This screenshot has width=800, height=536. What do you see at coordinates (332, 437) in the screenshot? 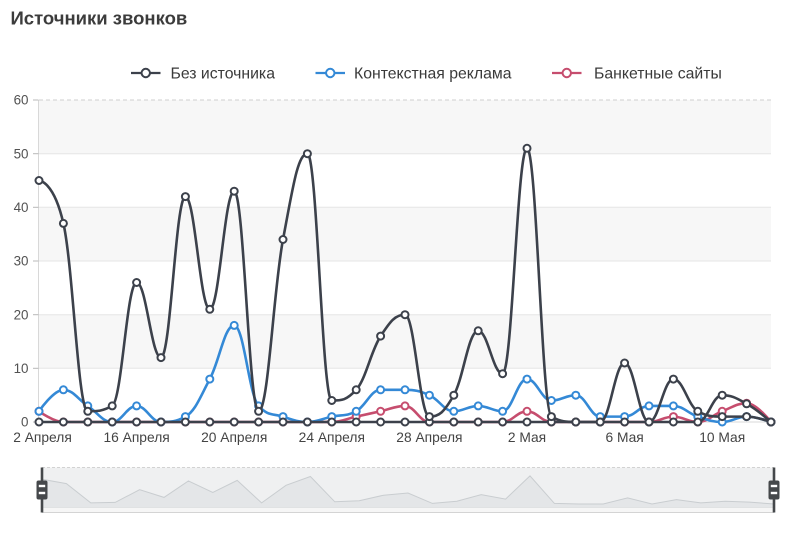
I see `svg-text: 24 Апреля` at bounding box center [332, 437].